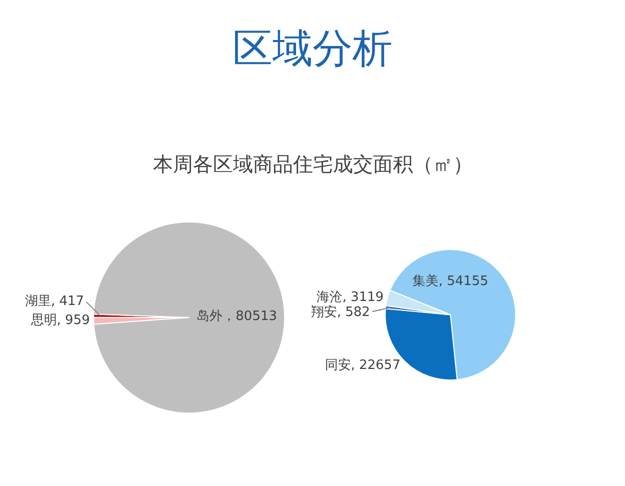  Describe the element at coordinates (237, 316) in the screenshot. I see `slice-label: 岛外，80513` at that location.